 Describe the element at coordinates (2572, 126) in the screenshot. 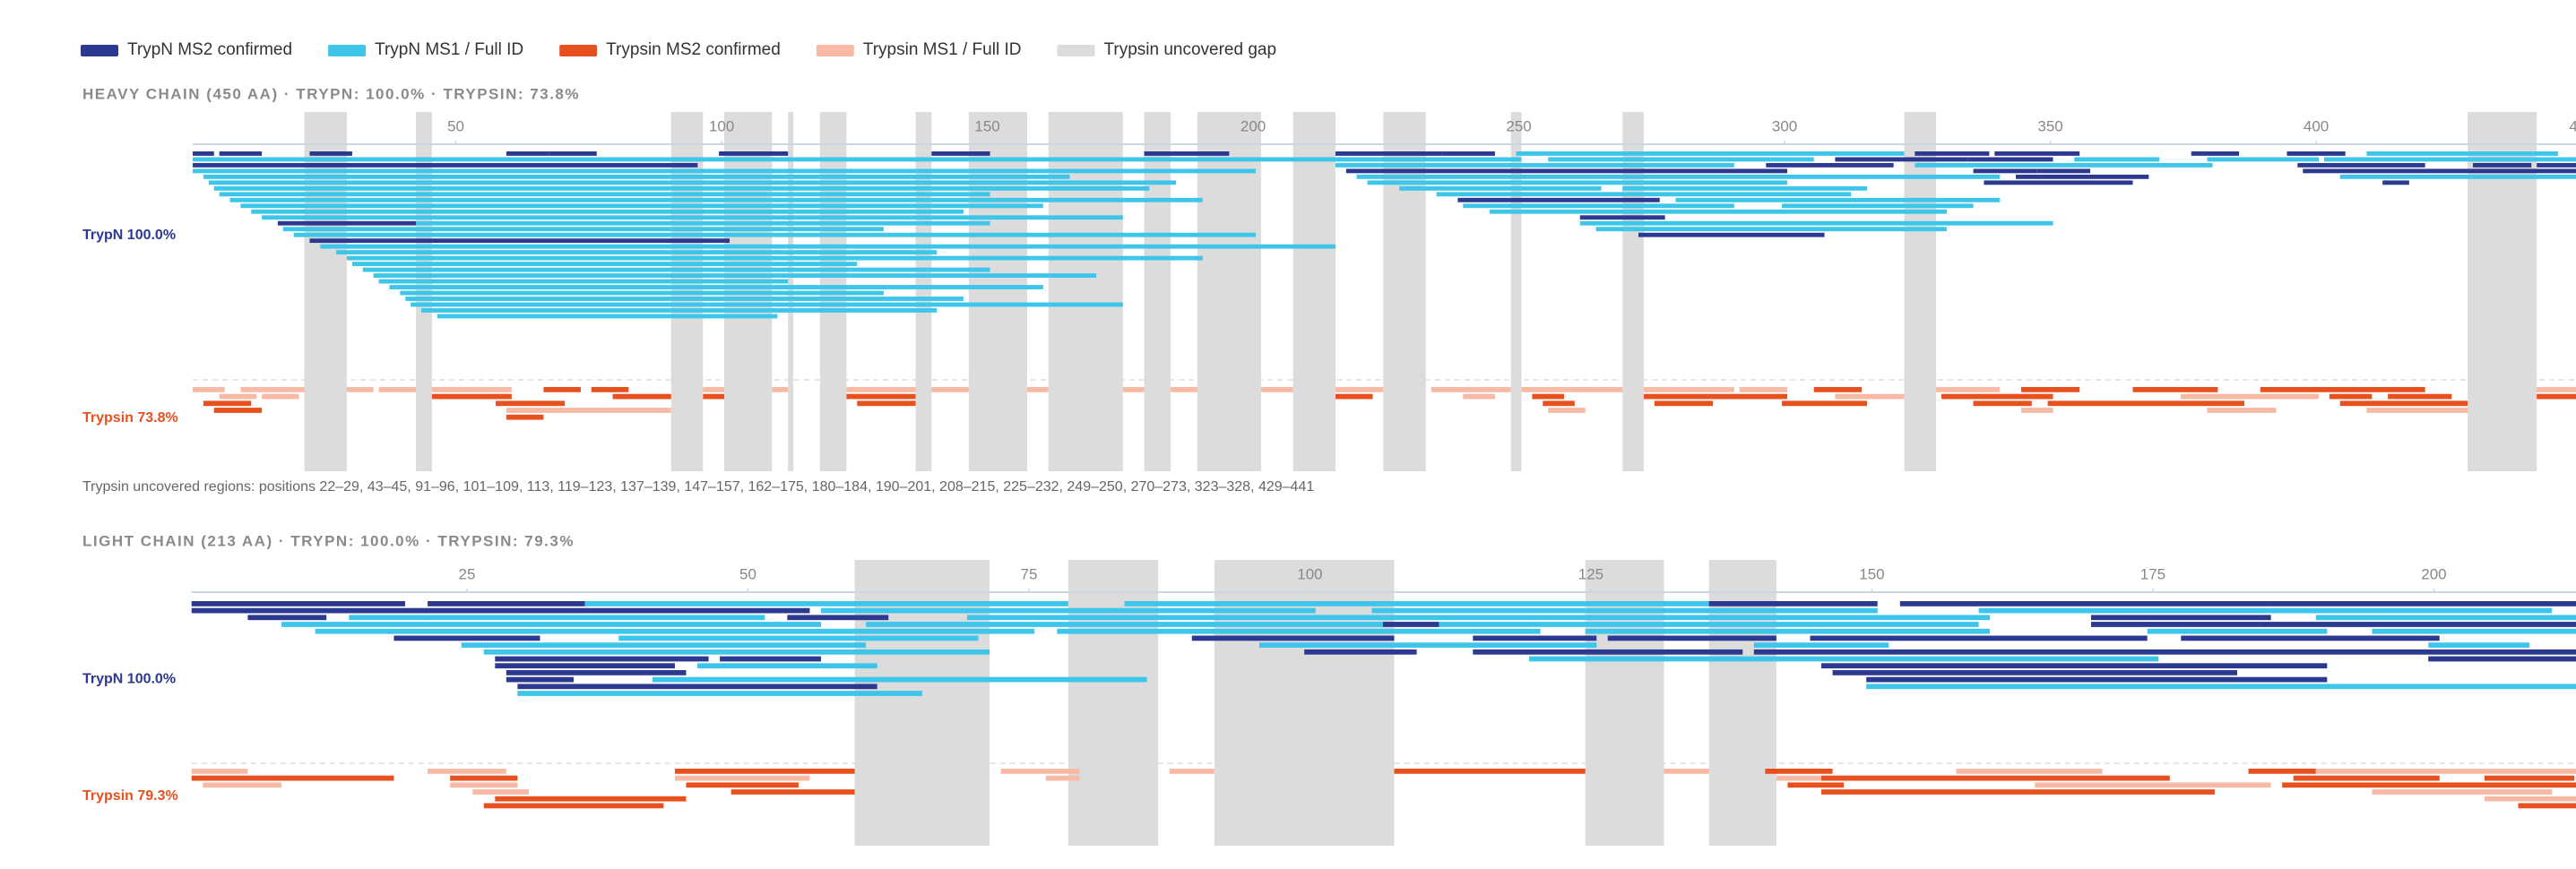

I see `x-tick-label: 450` at that location.